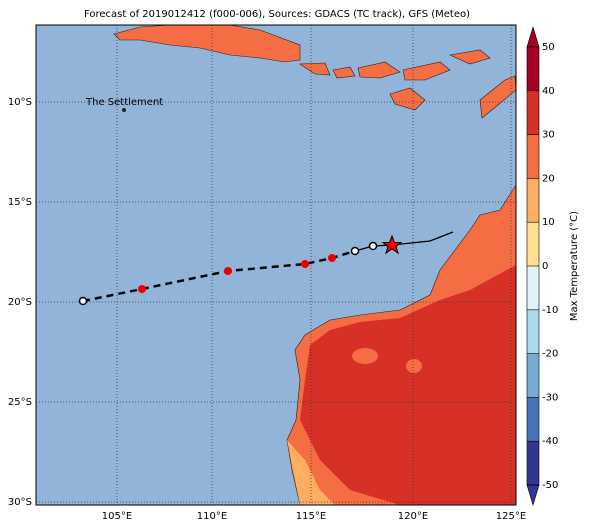 The height and width of the screenshot is (529, 591). What do you see at coordinates (20, 102) in the screenshot?
I see `lat-label: 10°S` at bounding box center [20, 102].